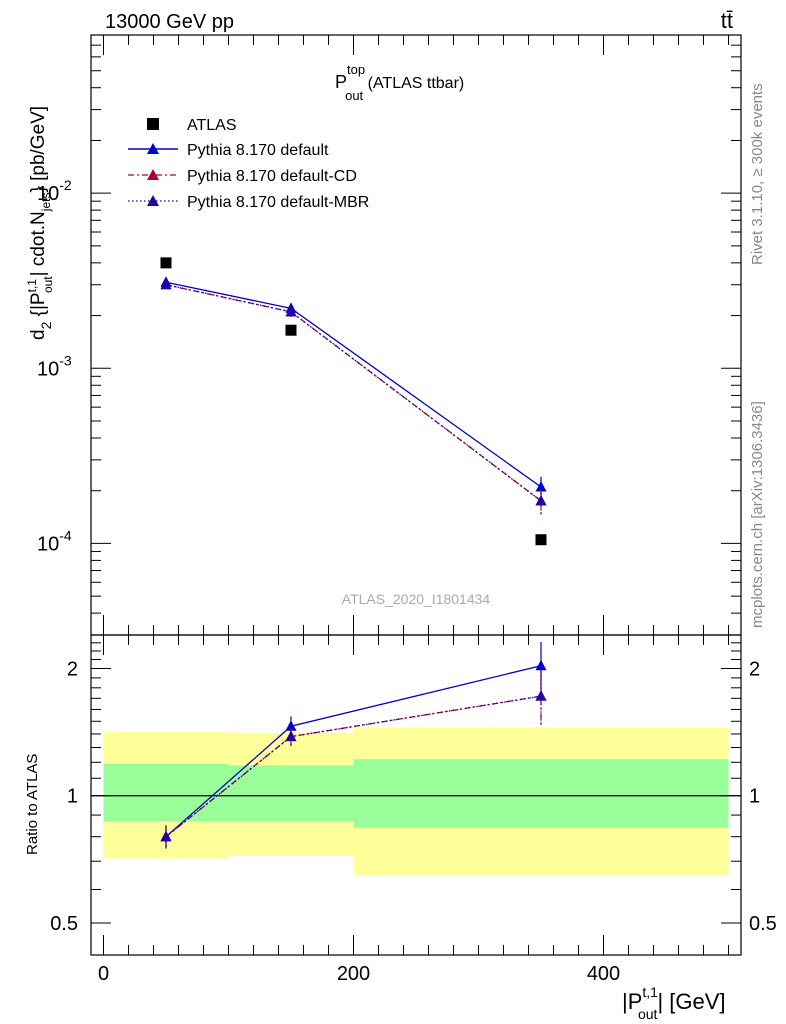 The height and width of the screenshot is (1024, 786). I want to click on main-yticklabels: 10-210-310-4, so click(54, 366).